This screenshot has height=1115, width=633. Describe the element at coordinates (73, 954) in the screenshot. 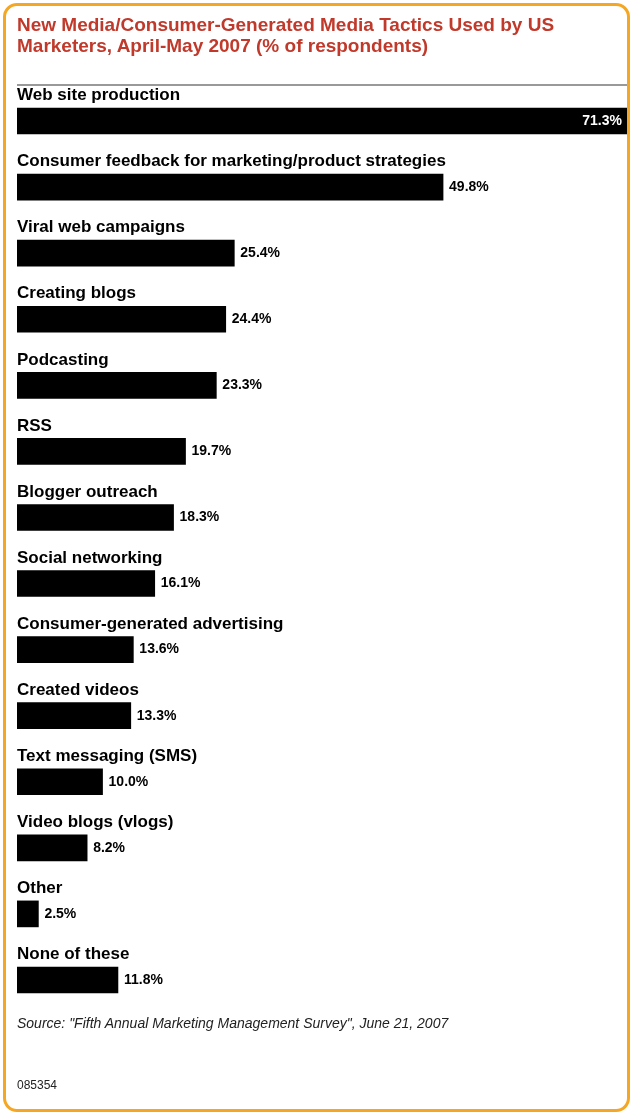

I see `y-tick-label: None of these` at that location.